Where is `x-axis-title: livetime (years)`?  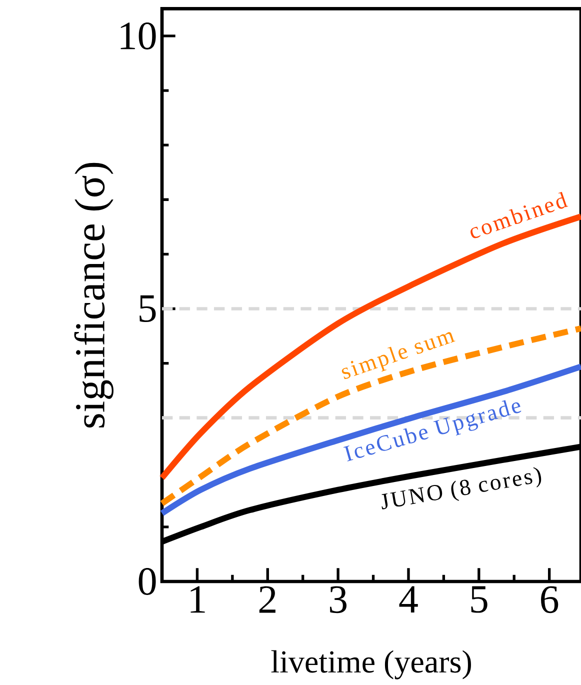 x-axis-title: livetime (years) is located at coordinates (371, 665).